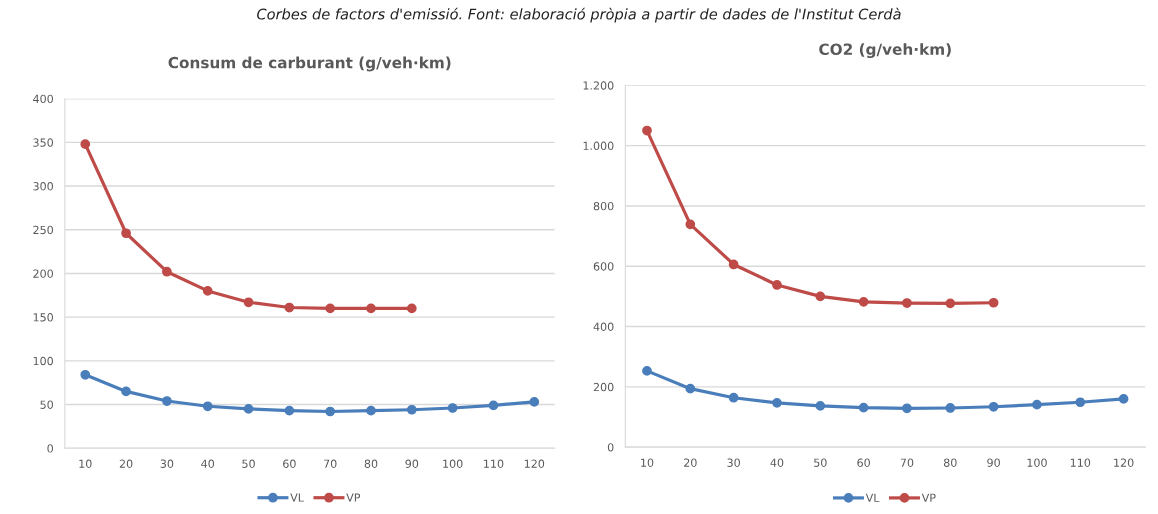 Image resolution: width=1158 pixels, height=514 pixels. I want to click on chart-title: Consum de carburant (g/veh·km), so click(309, 64).